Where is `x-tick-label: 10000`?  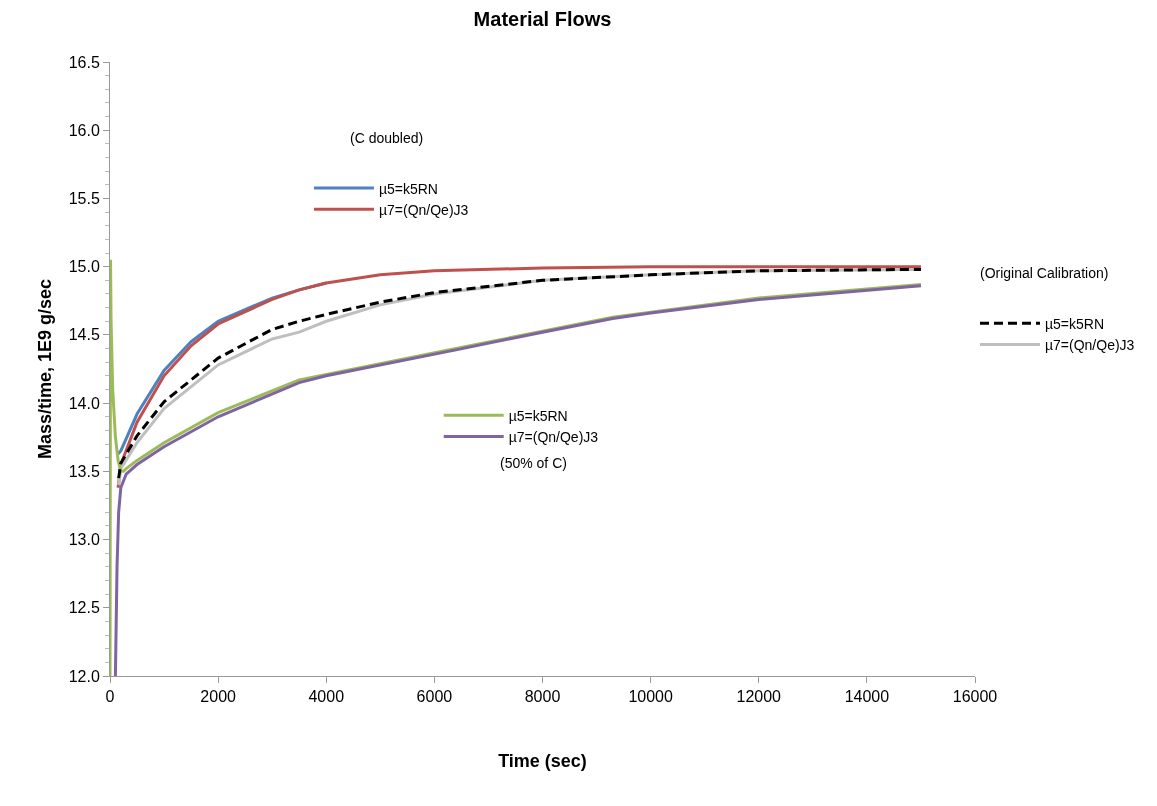 x-tick-label: 10000 is located at coordinates (650, 697).